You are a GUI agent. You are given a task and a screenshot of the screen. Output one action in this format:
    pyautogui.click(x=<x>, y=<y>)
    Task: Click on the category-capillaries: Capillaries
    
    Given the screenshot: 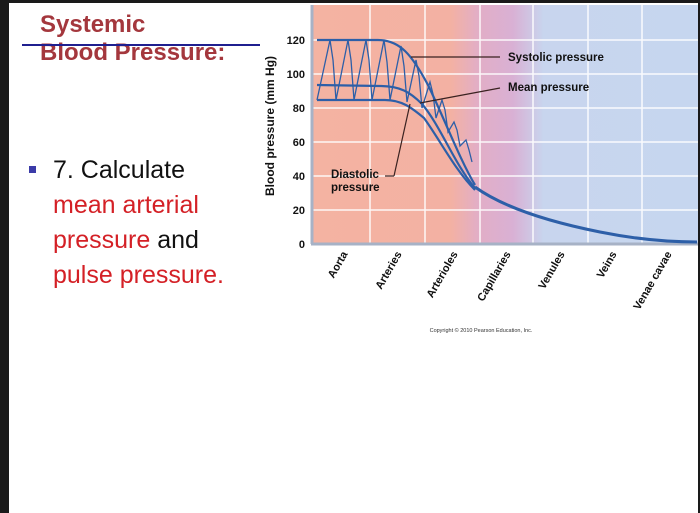 What is the action you would take?
    pyautogui.click(x=494, y=277)
    